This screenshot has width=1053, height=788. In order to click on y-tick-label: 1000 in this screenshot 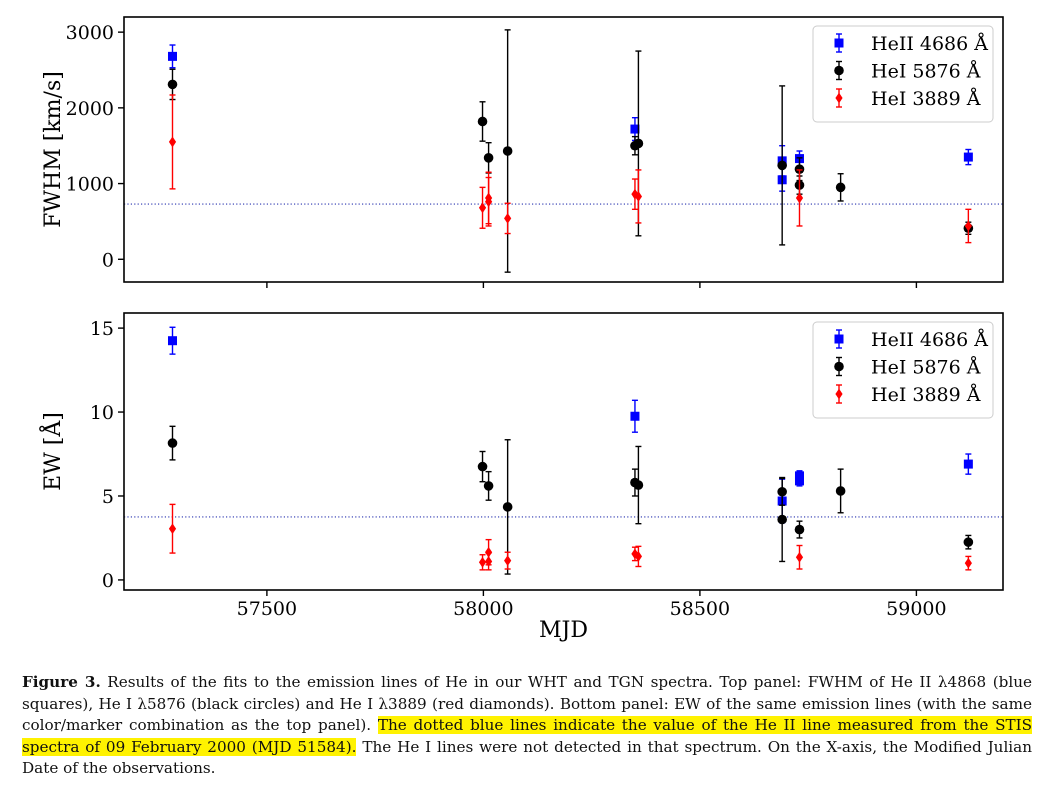, I will do `click(90, 185)`.